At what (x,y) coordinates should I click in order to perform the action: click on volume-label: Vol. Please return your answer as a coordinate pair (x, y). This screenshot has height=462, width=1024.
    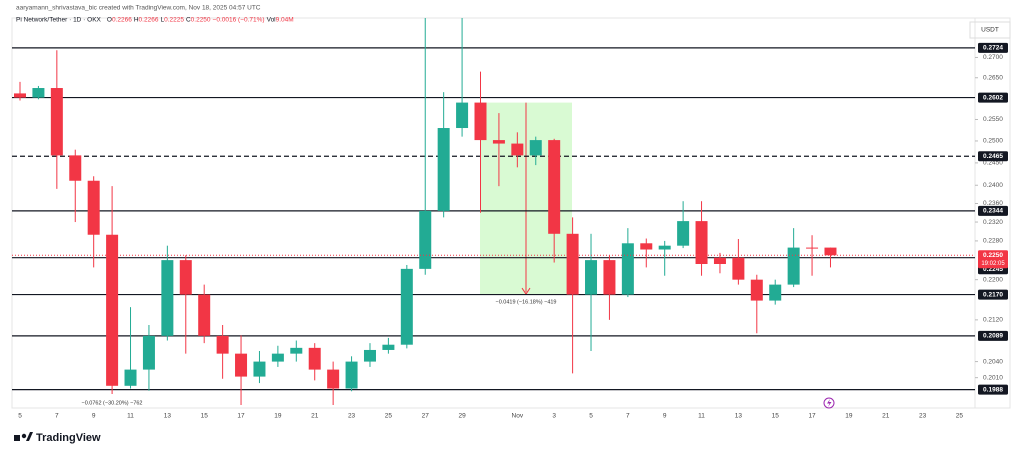
    Looking at the image, I should click on (272, 20).